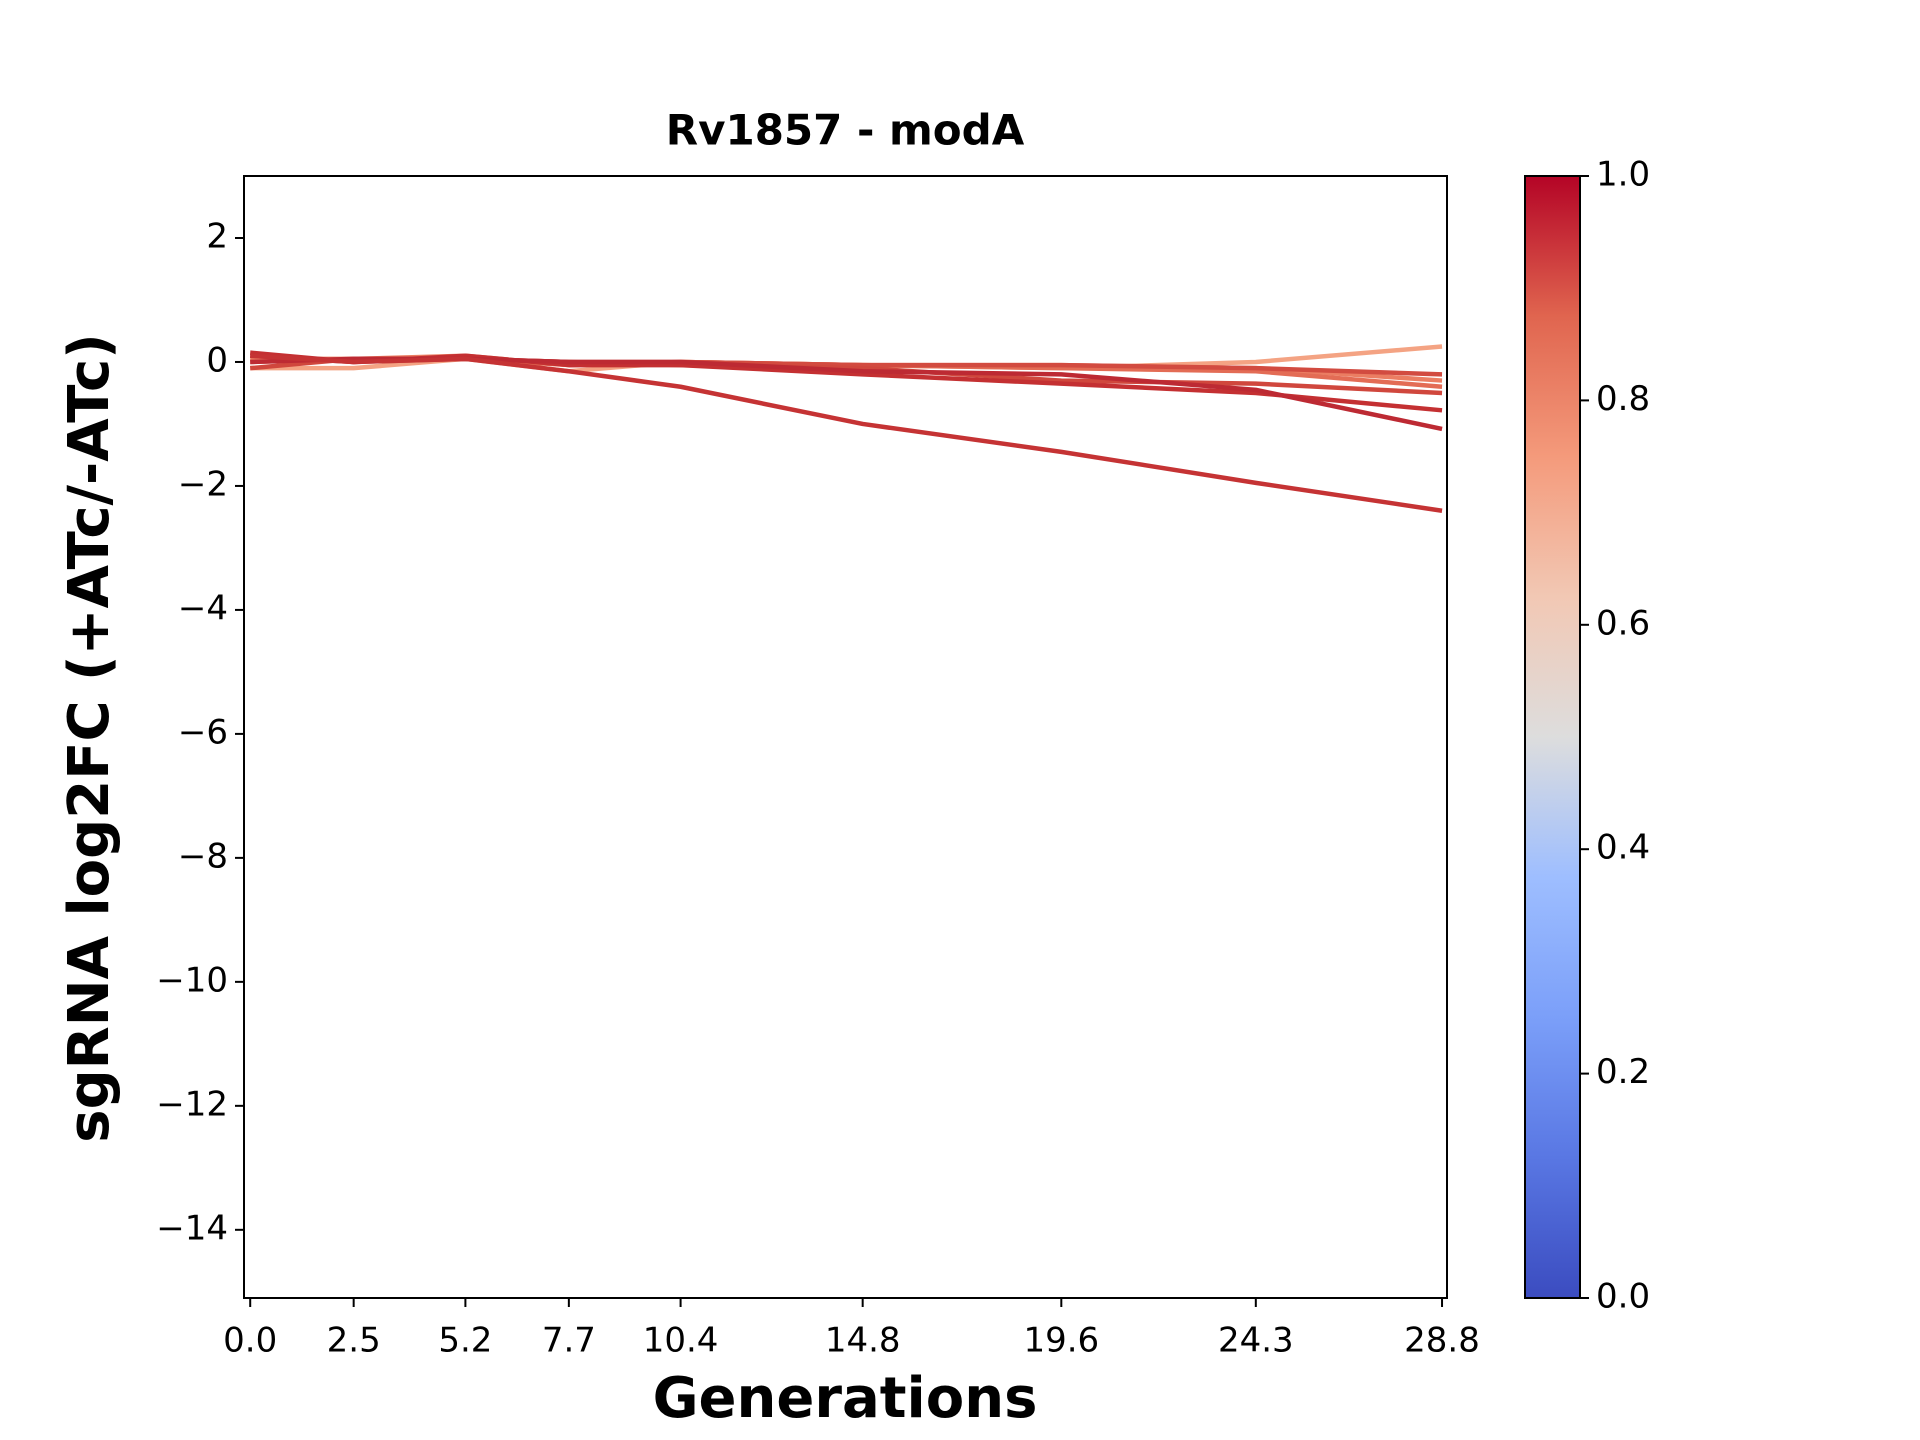 Image resolution: width=1920 pixels, height=1440 pixels. Describe the element at coordinates (203, 732) in the screenshot. I see `y-tick-label: −6` at that location.